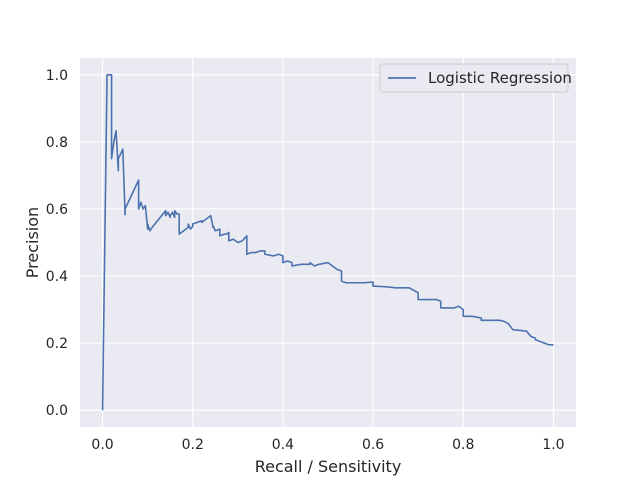 This screenshot has height=484, width=640. I want to click on legend-box, so click(474, 78).